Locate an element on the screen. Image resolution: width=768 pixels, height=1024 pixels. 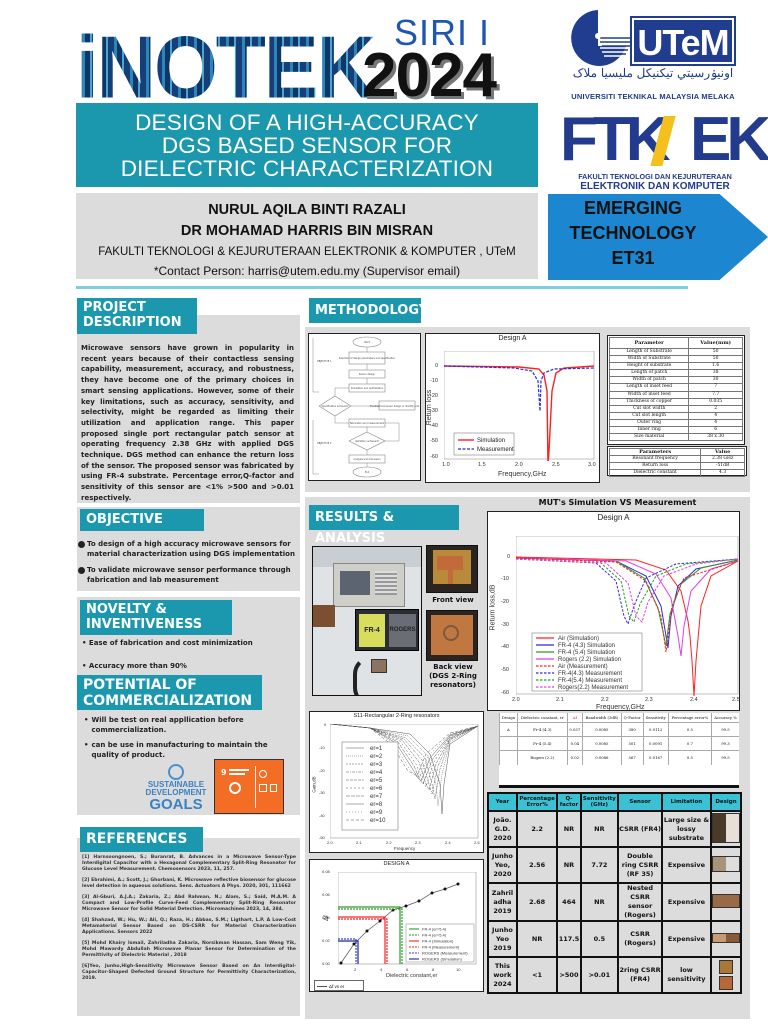
svg-text: FR-4 (Measurement) is located at coordinates (441, 947).